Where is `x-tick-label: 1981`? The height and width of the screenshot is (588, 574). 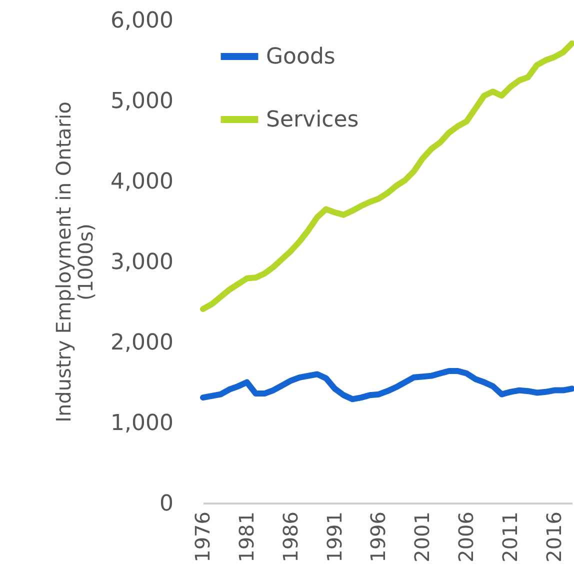 x-tick-label: 1981 is located at coordinates (246, 537).